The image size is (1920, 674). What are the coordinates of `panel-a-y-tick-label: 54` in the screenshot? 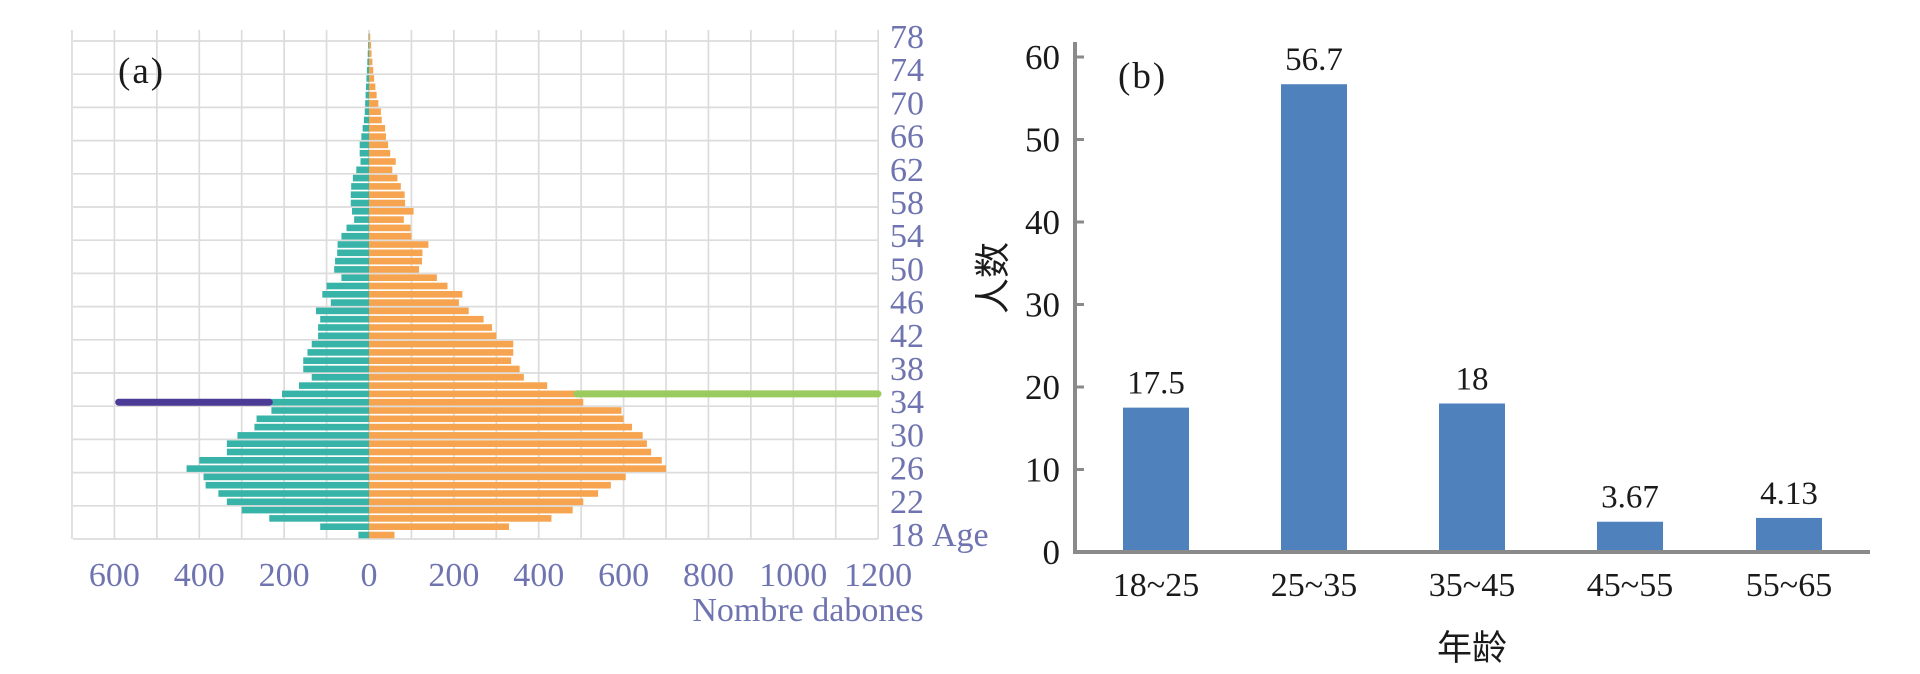 It's located at (907, 236).